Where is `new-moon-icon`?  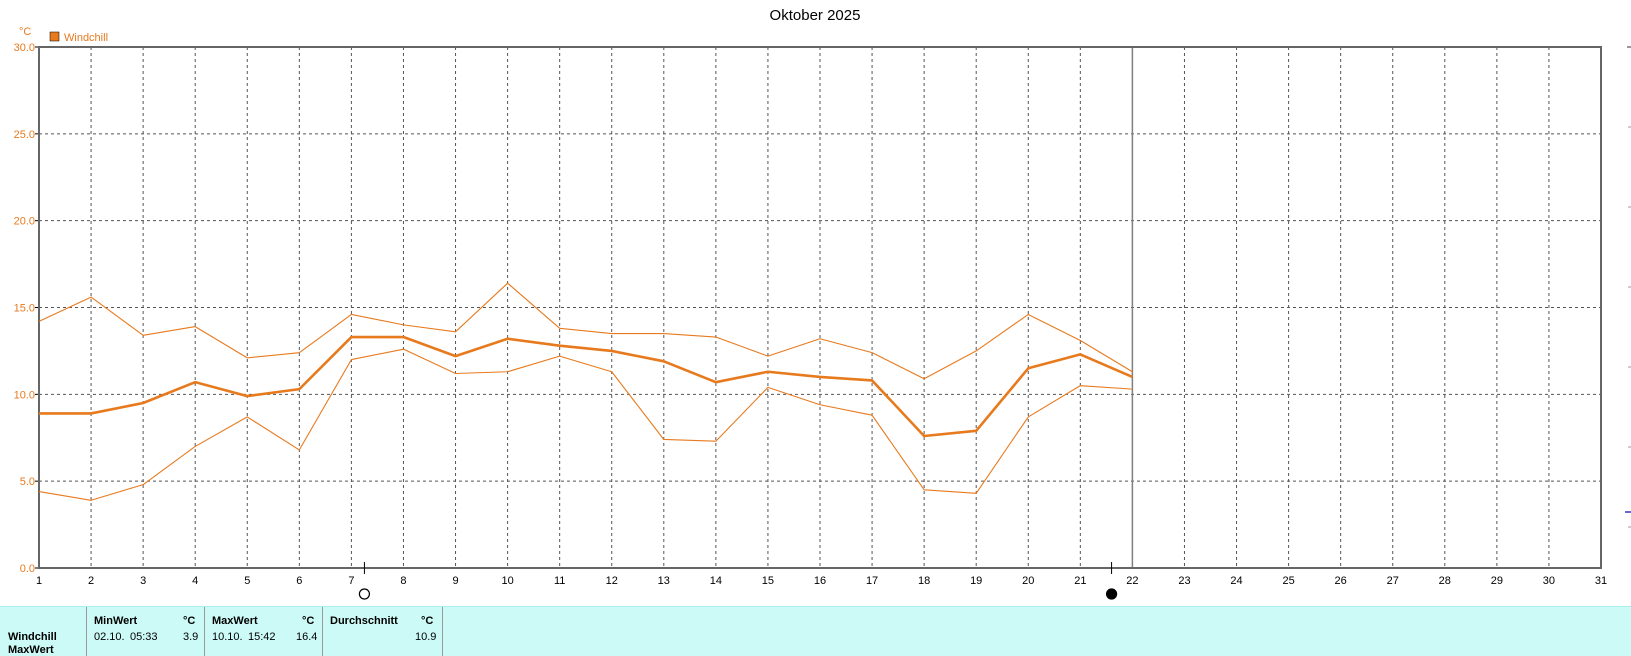
new-moon-icon is located at coordinates (1111, 594).